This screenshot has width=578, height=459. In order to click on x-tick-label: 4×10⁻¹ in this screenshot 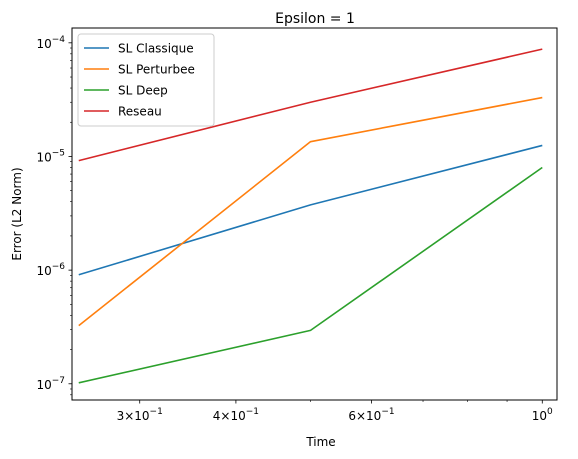, I will do `click(236, 415)`.